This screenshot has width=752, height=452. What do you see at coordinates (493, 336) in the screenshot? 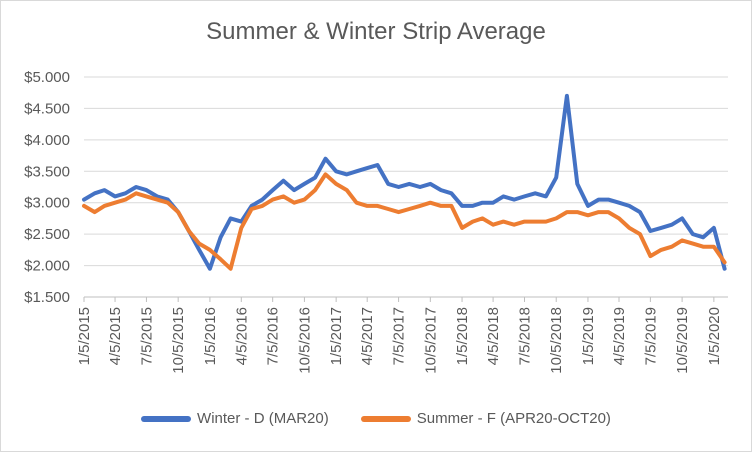
I see `x-tick-label: 4/5/2018` at bounding box center [493, 336].